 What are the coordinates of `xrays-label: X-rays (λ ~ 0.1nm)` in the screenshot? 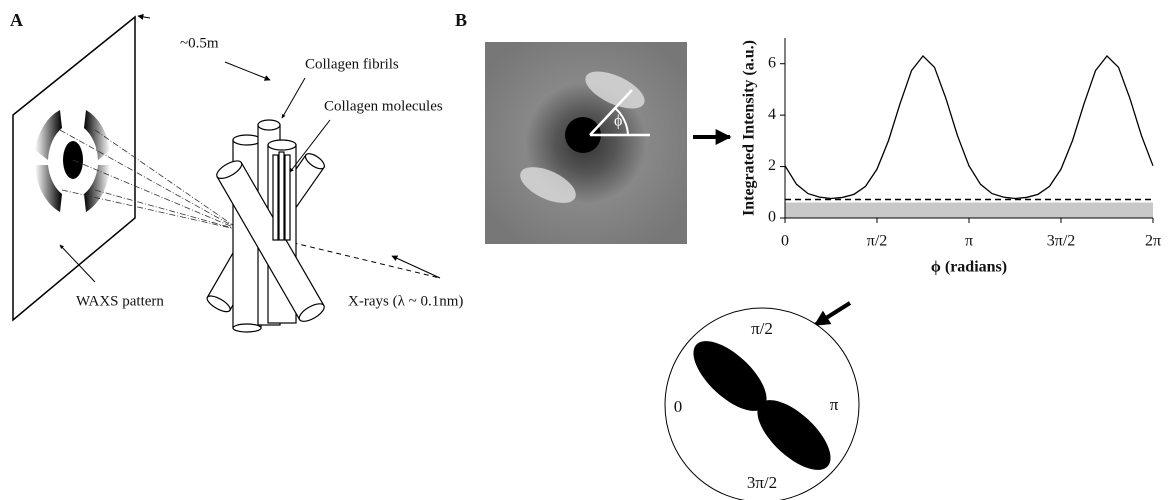 It's located at (405, 301).